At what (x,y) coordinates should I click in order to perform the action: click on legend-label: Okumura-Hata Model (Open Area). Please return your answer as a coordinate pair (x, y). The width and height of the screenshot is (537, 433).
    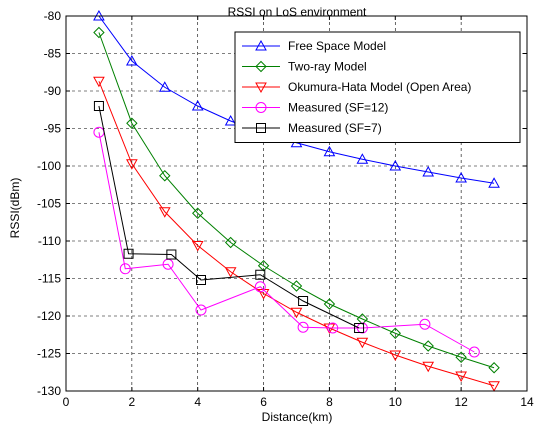
    Looking at the image, I should click on (379, 87).